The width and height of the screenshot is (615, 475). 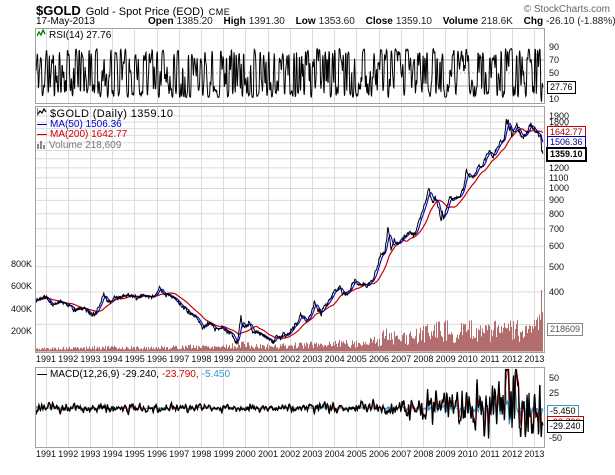 I want to click on ma200-legend-label: MA(200) 1642.77, so click(x=89, y=134).